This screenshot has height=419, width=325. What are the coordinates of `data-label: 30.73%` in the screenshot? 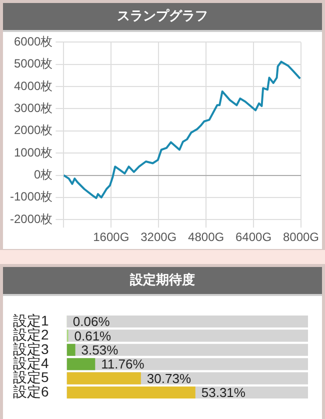 It's located at (169, 378).